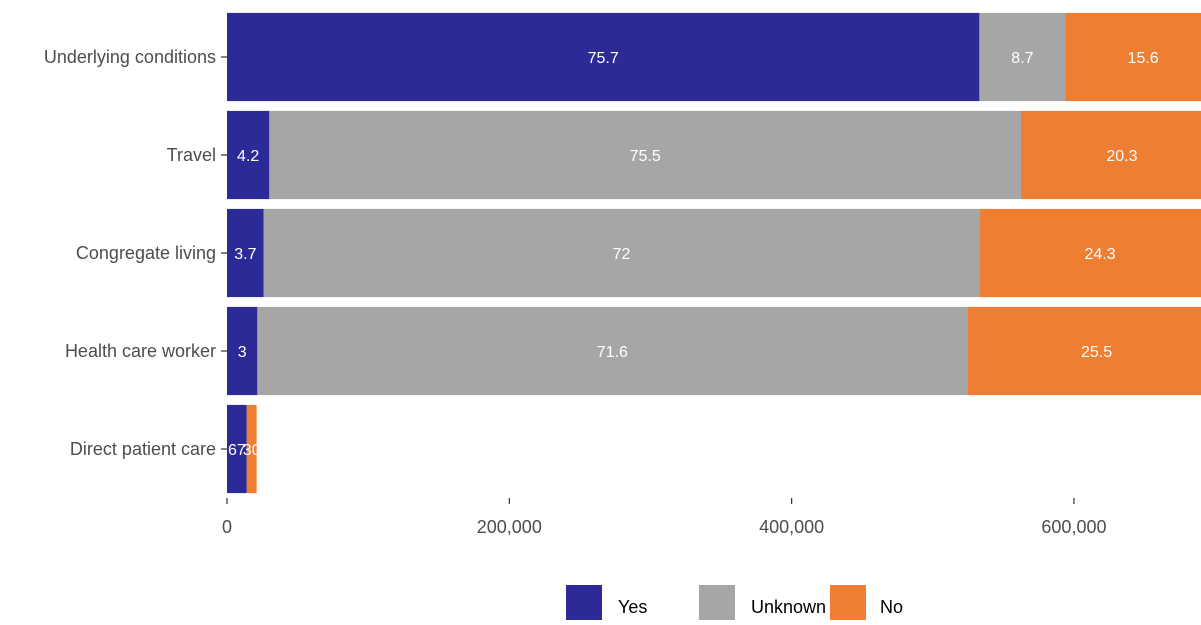 The width and height of the screenshot is (1201, 625). I want to click on x-tick-label: 400,000, so click(791, 527).